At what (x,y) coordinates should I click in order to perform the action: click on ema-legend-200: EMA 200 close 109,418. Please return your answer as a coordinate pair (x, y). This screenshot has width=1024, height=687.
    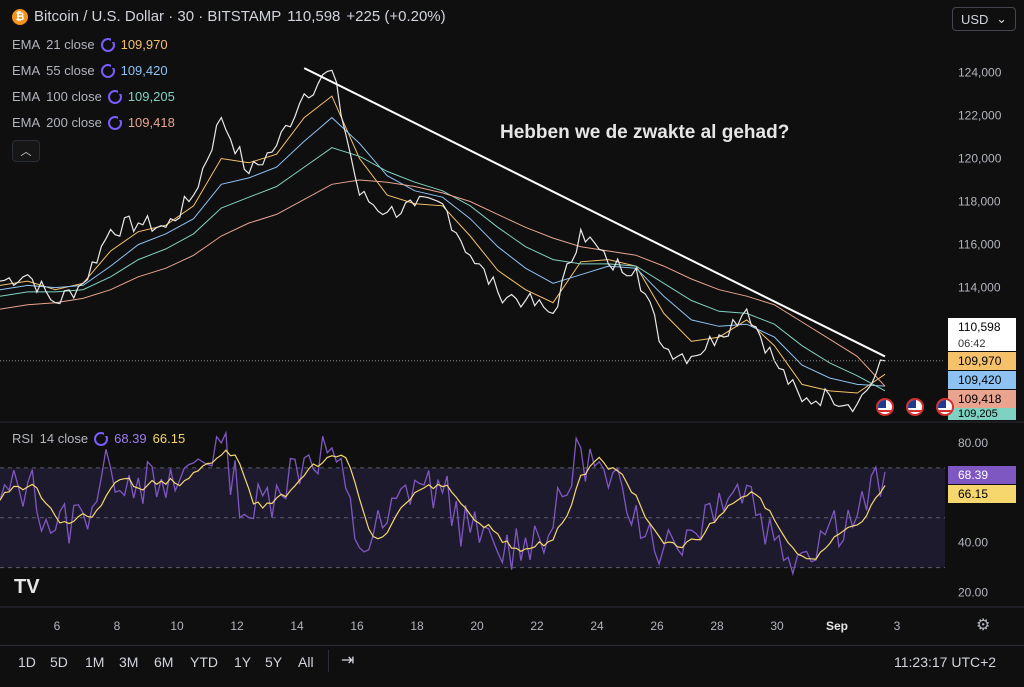
    Looking at the image, I should click on (93, 122).